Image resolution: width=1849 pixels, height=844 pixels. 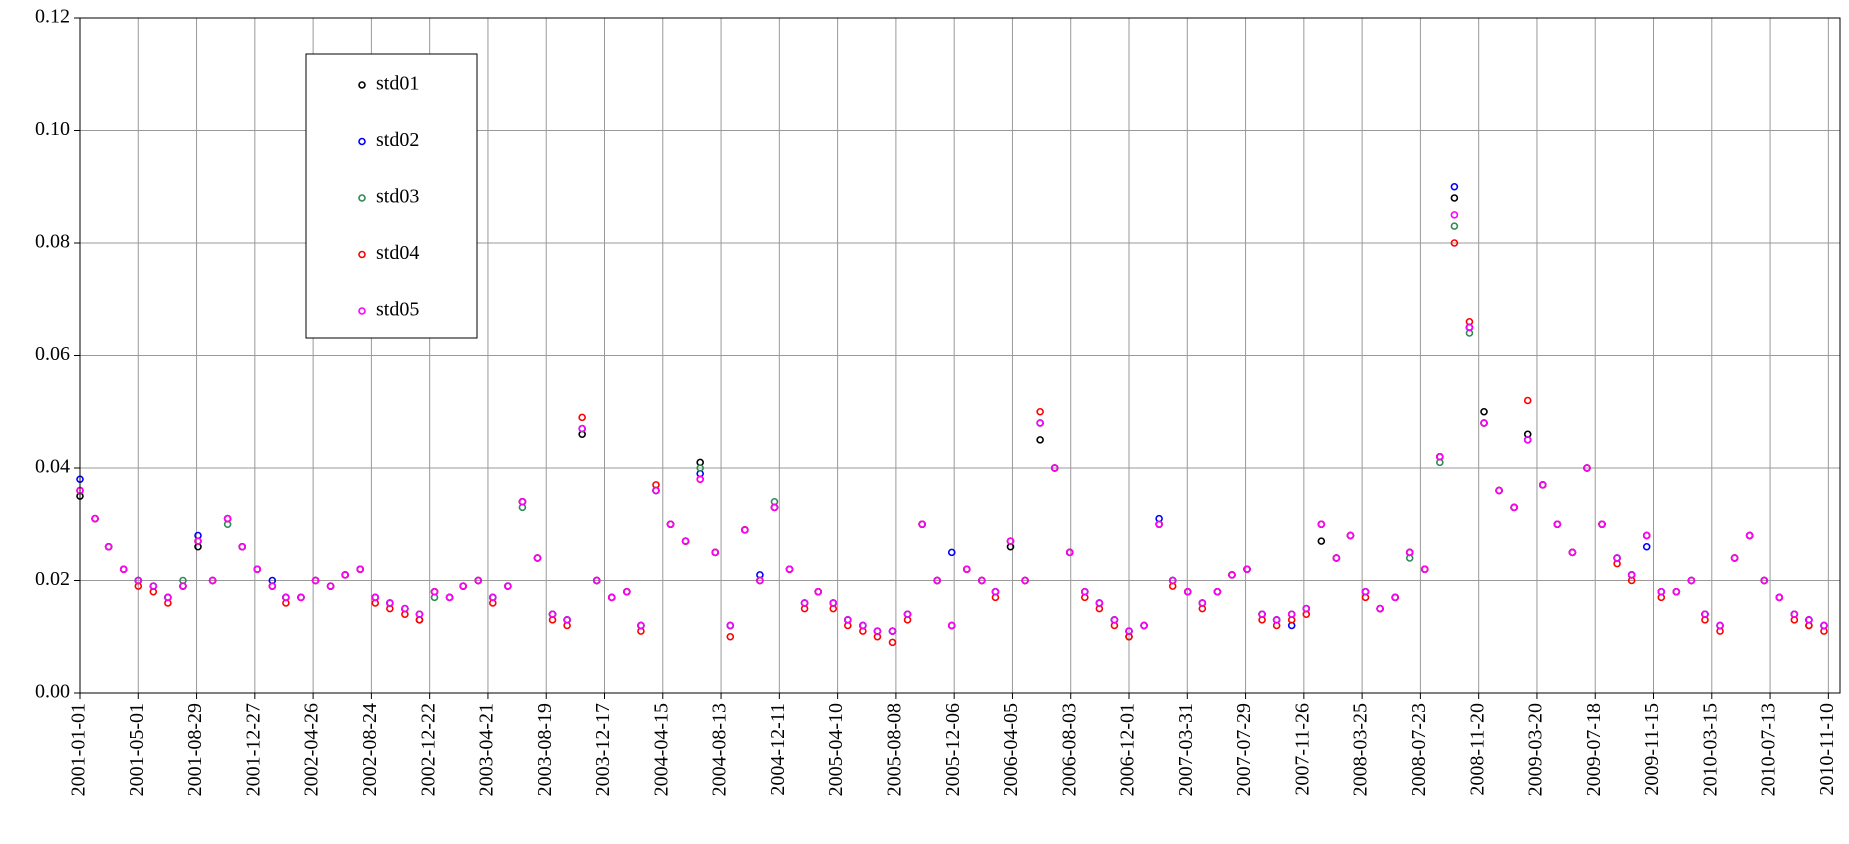 What do you see at coordinates (1536, 749) in the screenshot?
I see `x-tick-label: 2009-03-20` at bounding box center [1536, 749].